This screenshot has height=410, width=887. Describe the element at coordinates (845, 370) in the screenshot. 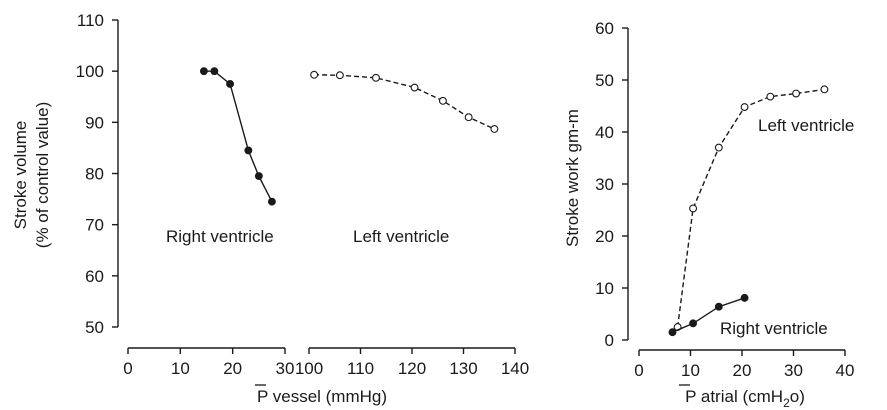

I see `right-x-tick-label: 40` at that location.